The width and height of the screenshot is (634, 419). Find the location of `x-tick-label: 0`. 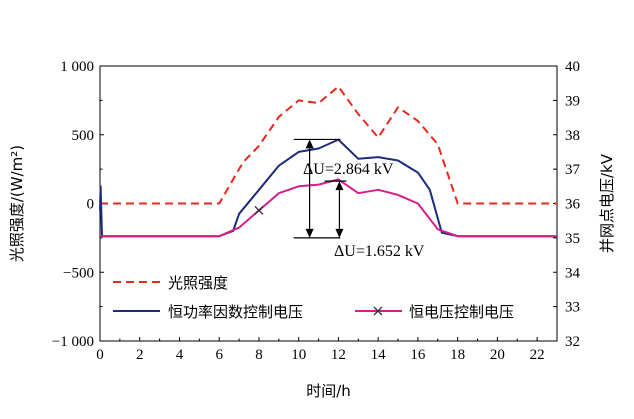

x-tick-label: 0 is located at coordinates (100, 355).